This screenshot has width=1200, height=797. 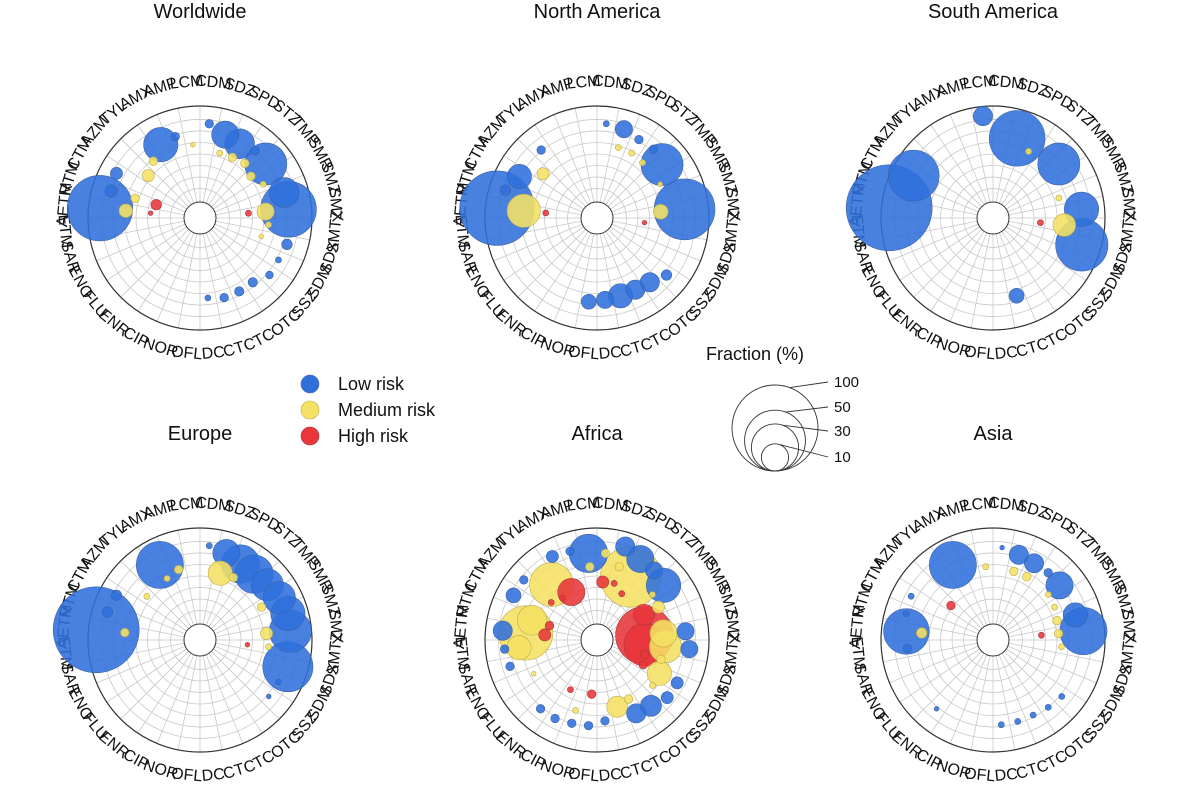 I want to click on bubble-smr-medium-risk, so click(x=261, y=607).